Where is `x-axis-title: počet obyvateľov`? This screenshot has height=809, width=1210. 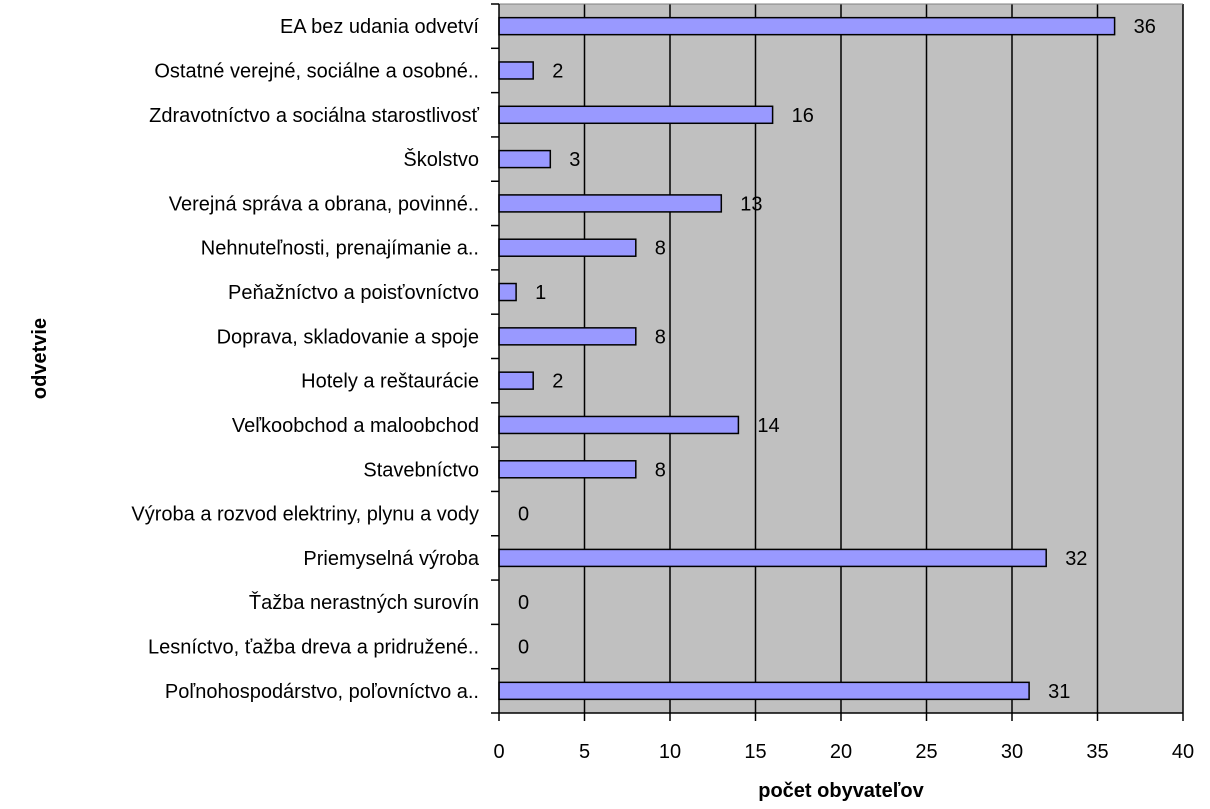 x-axis-title: počet obyvateľov is located at coordinates (841, 791).